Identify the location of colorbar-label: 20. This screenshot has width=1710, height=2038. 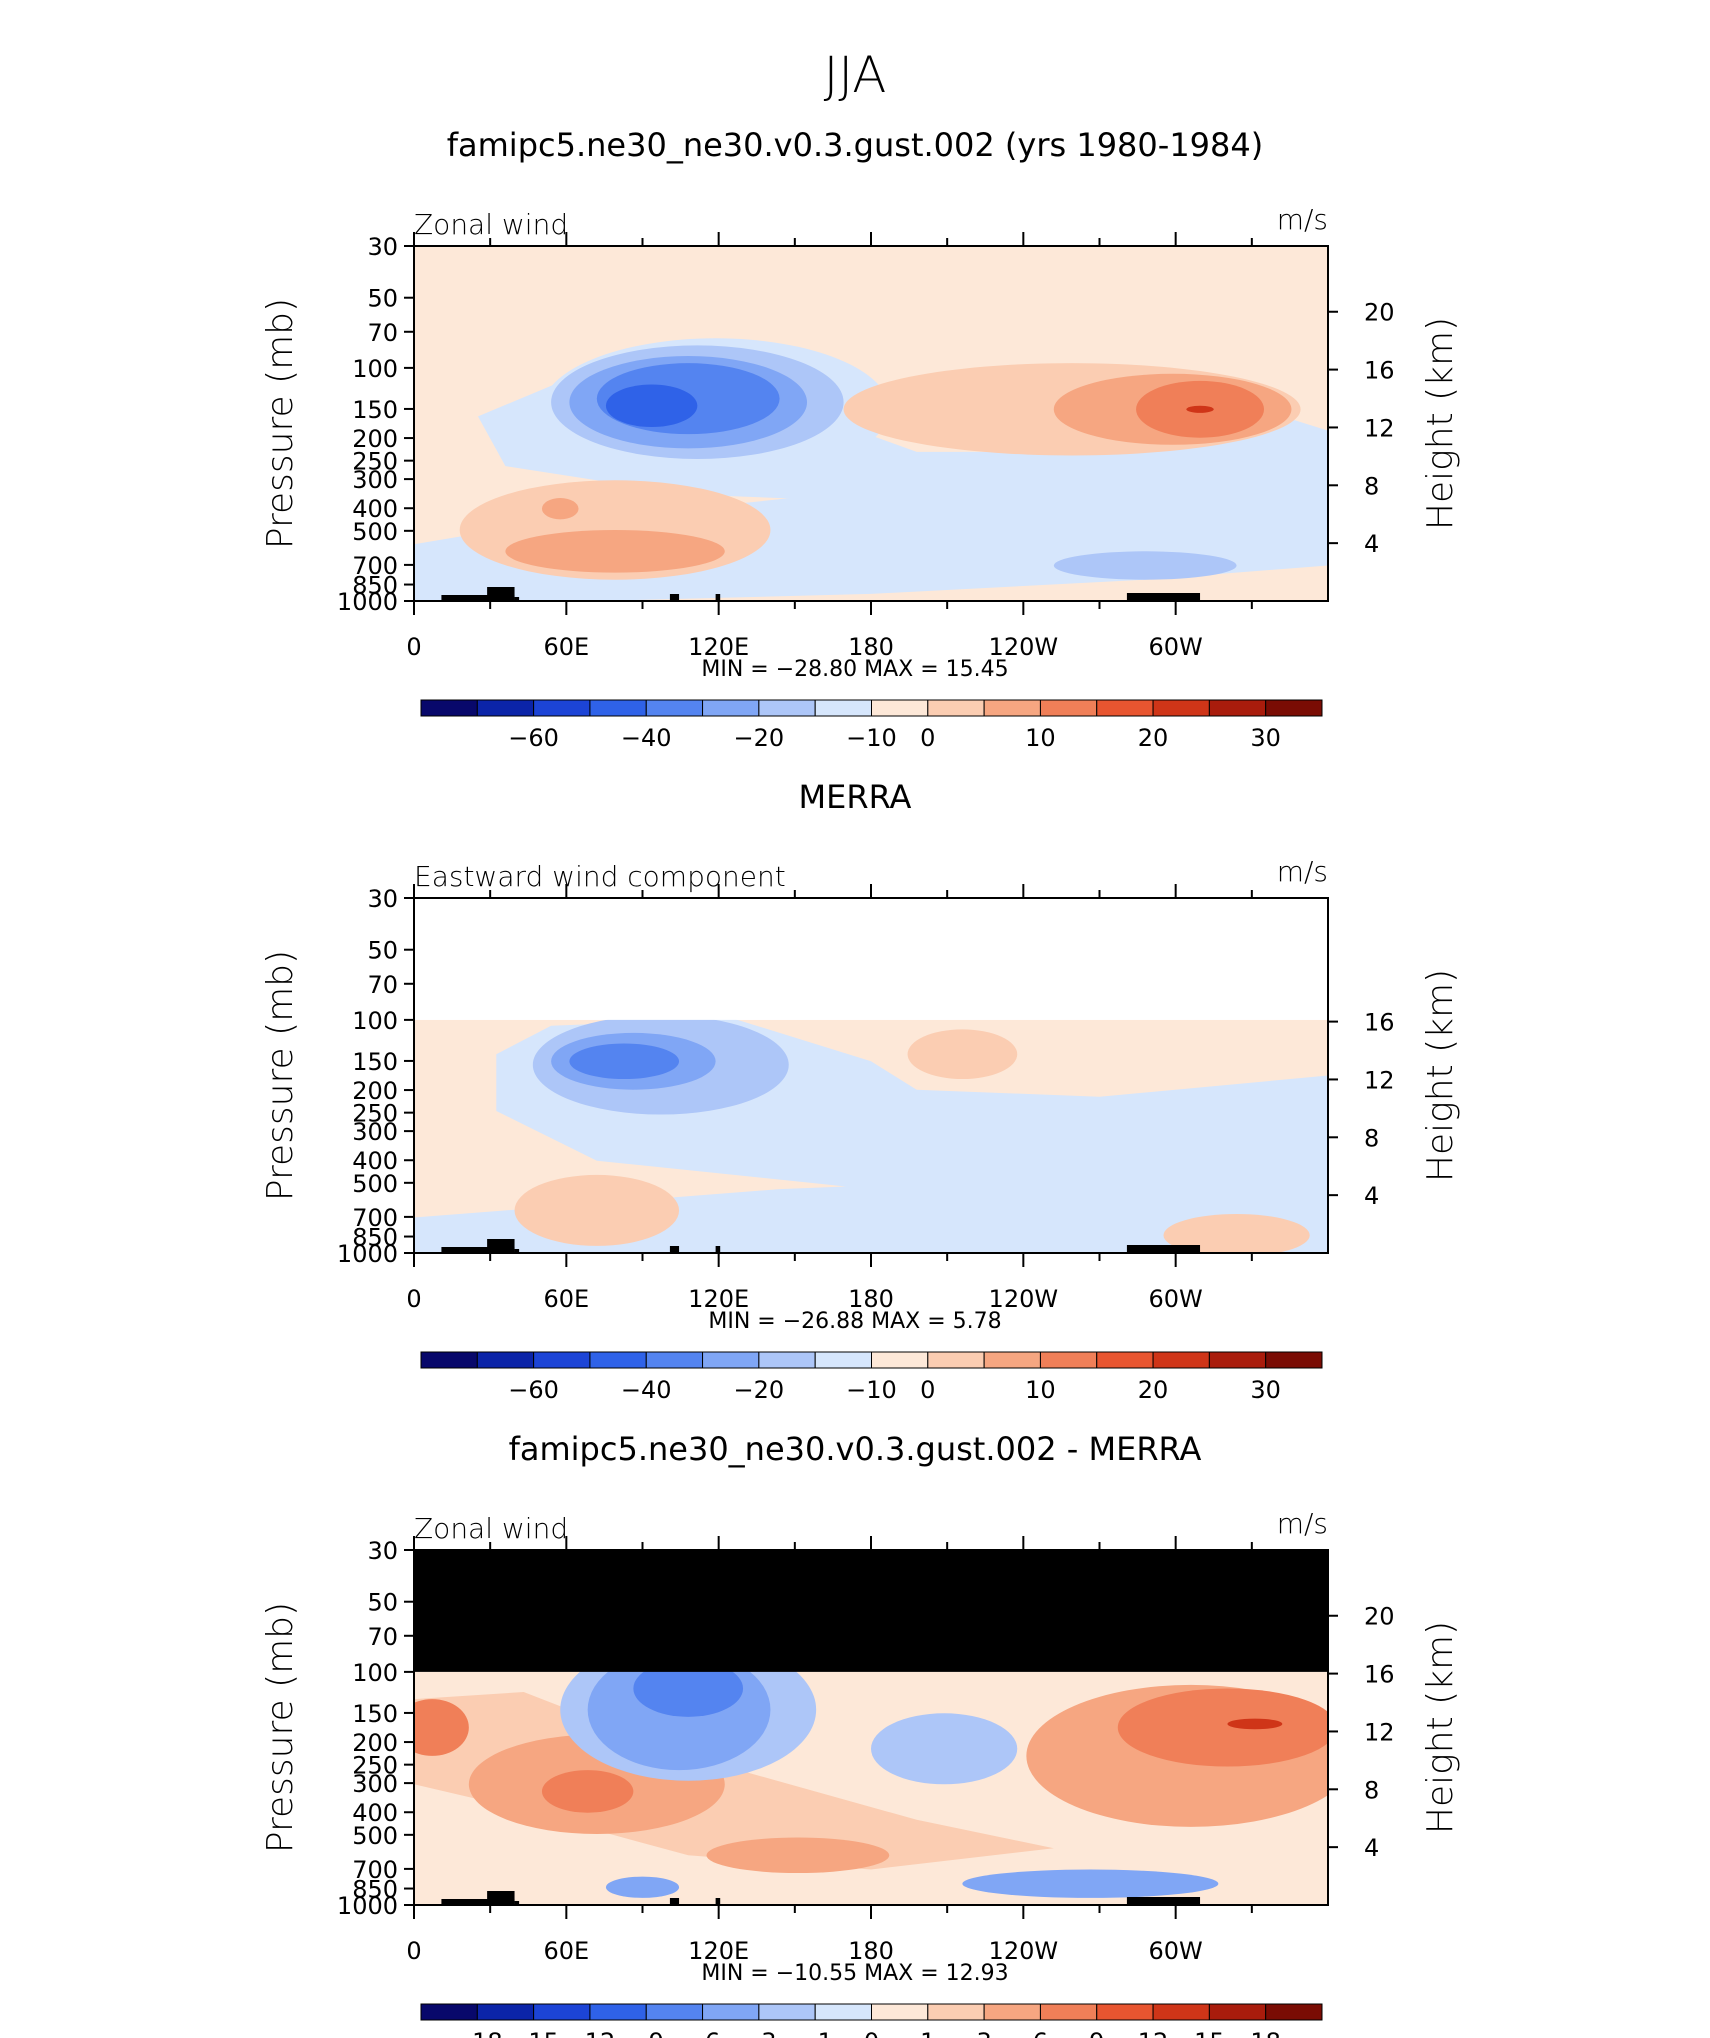
(1153, 738).